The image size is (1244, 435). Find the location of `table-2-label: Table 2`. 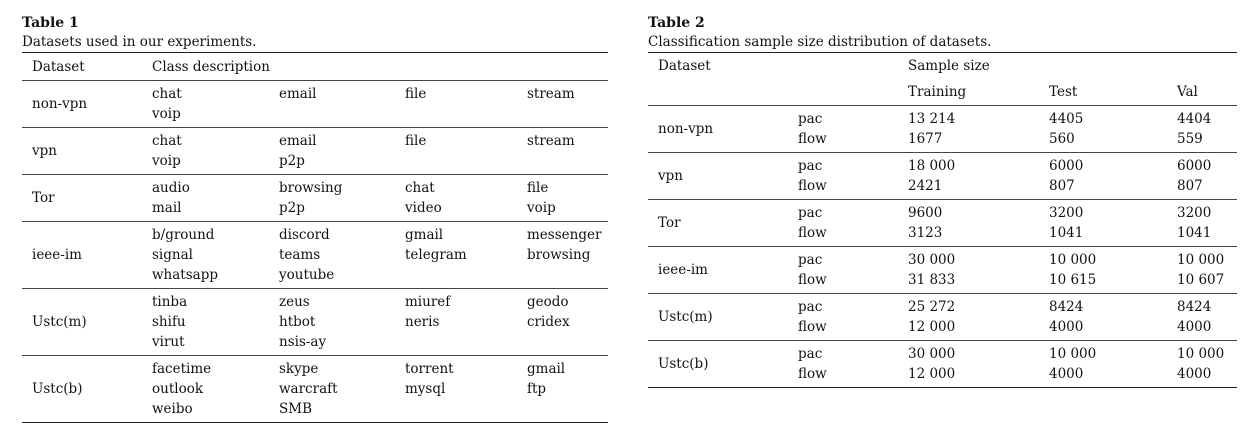

table-2-label: Table 2 is located at coordinates (676, 23).